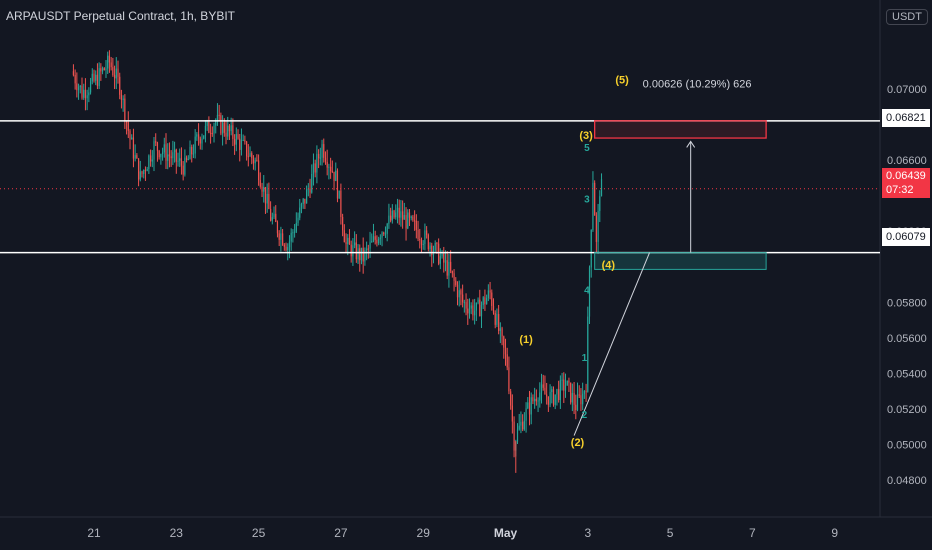  Describe the element at coordinates (906, 118) in the screenshot. I see `upper-level-price-tag: 0.06821` at that location.